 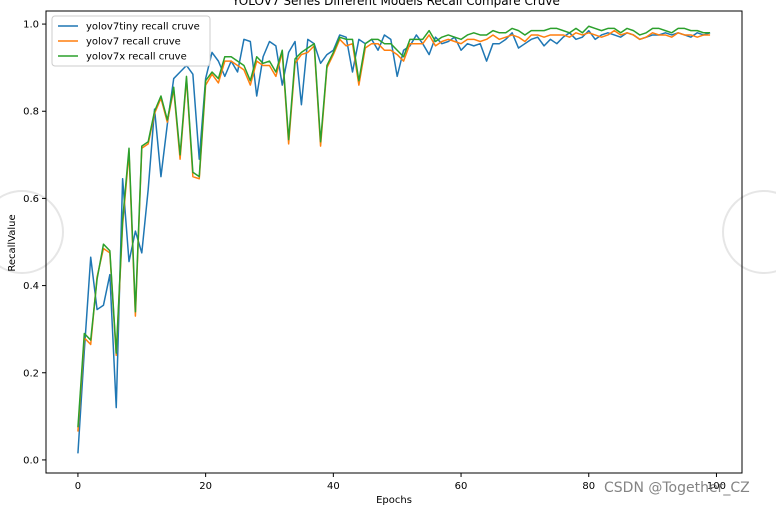 What do you see at coordinates (143, 27) in the screenshot?
I see `legend-label-1: yolov7tiny recall cruve` at bounding box center [143, 27].